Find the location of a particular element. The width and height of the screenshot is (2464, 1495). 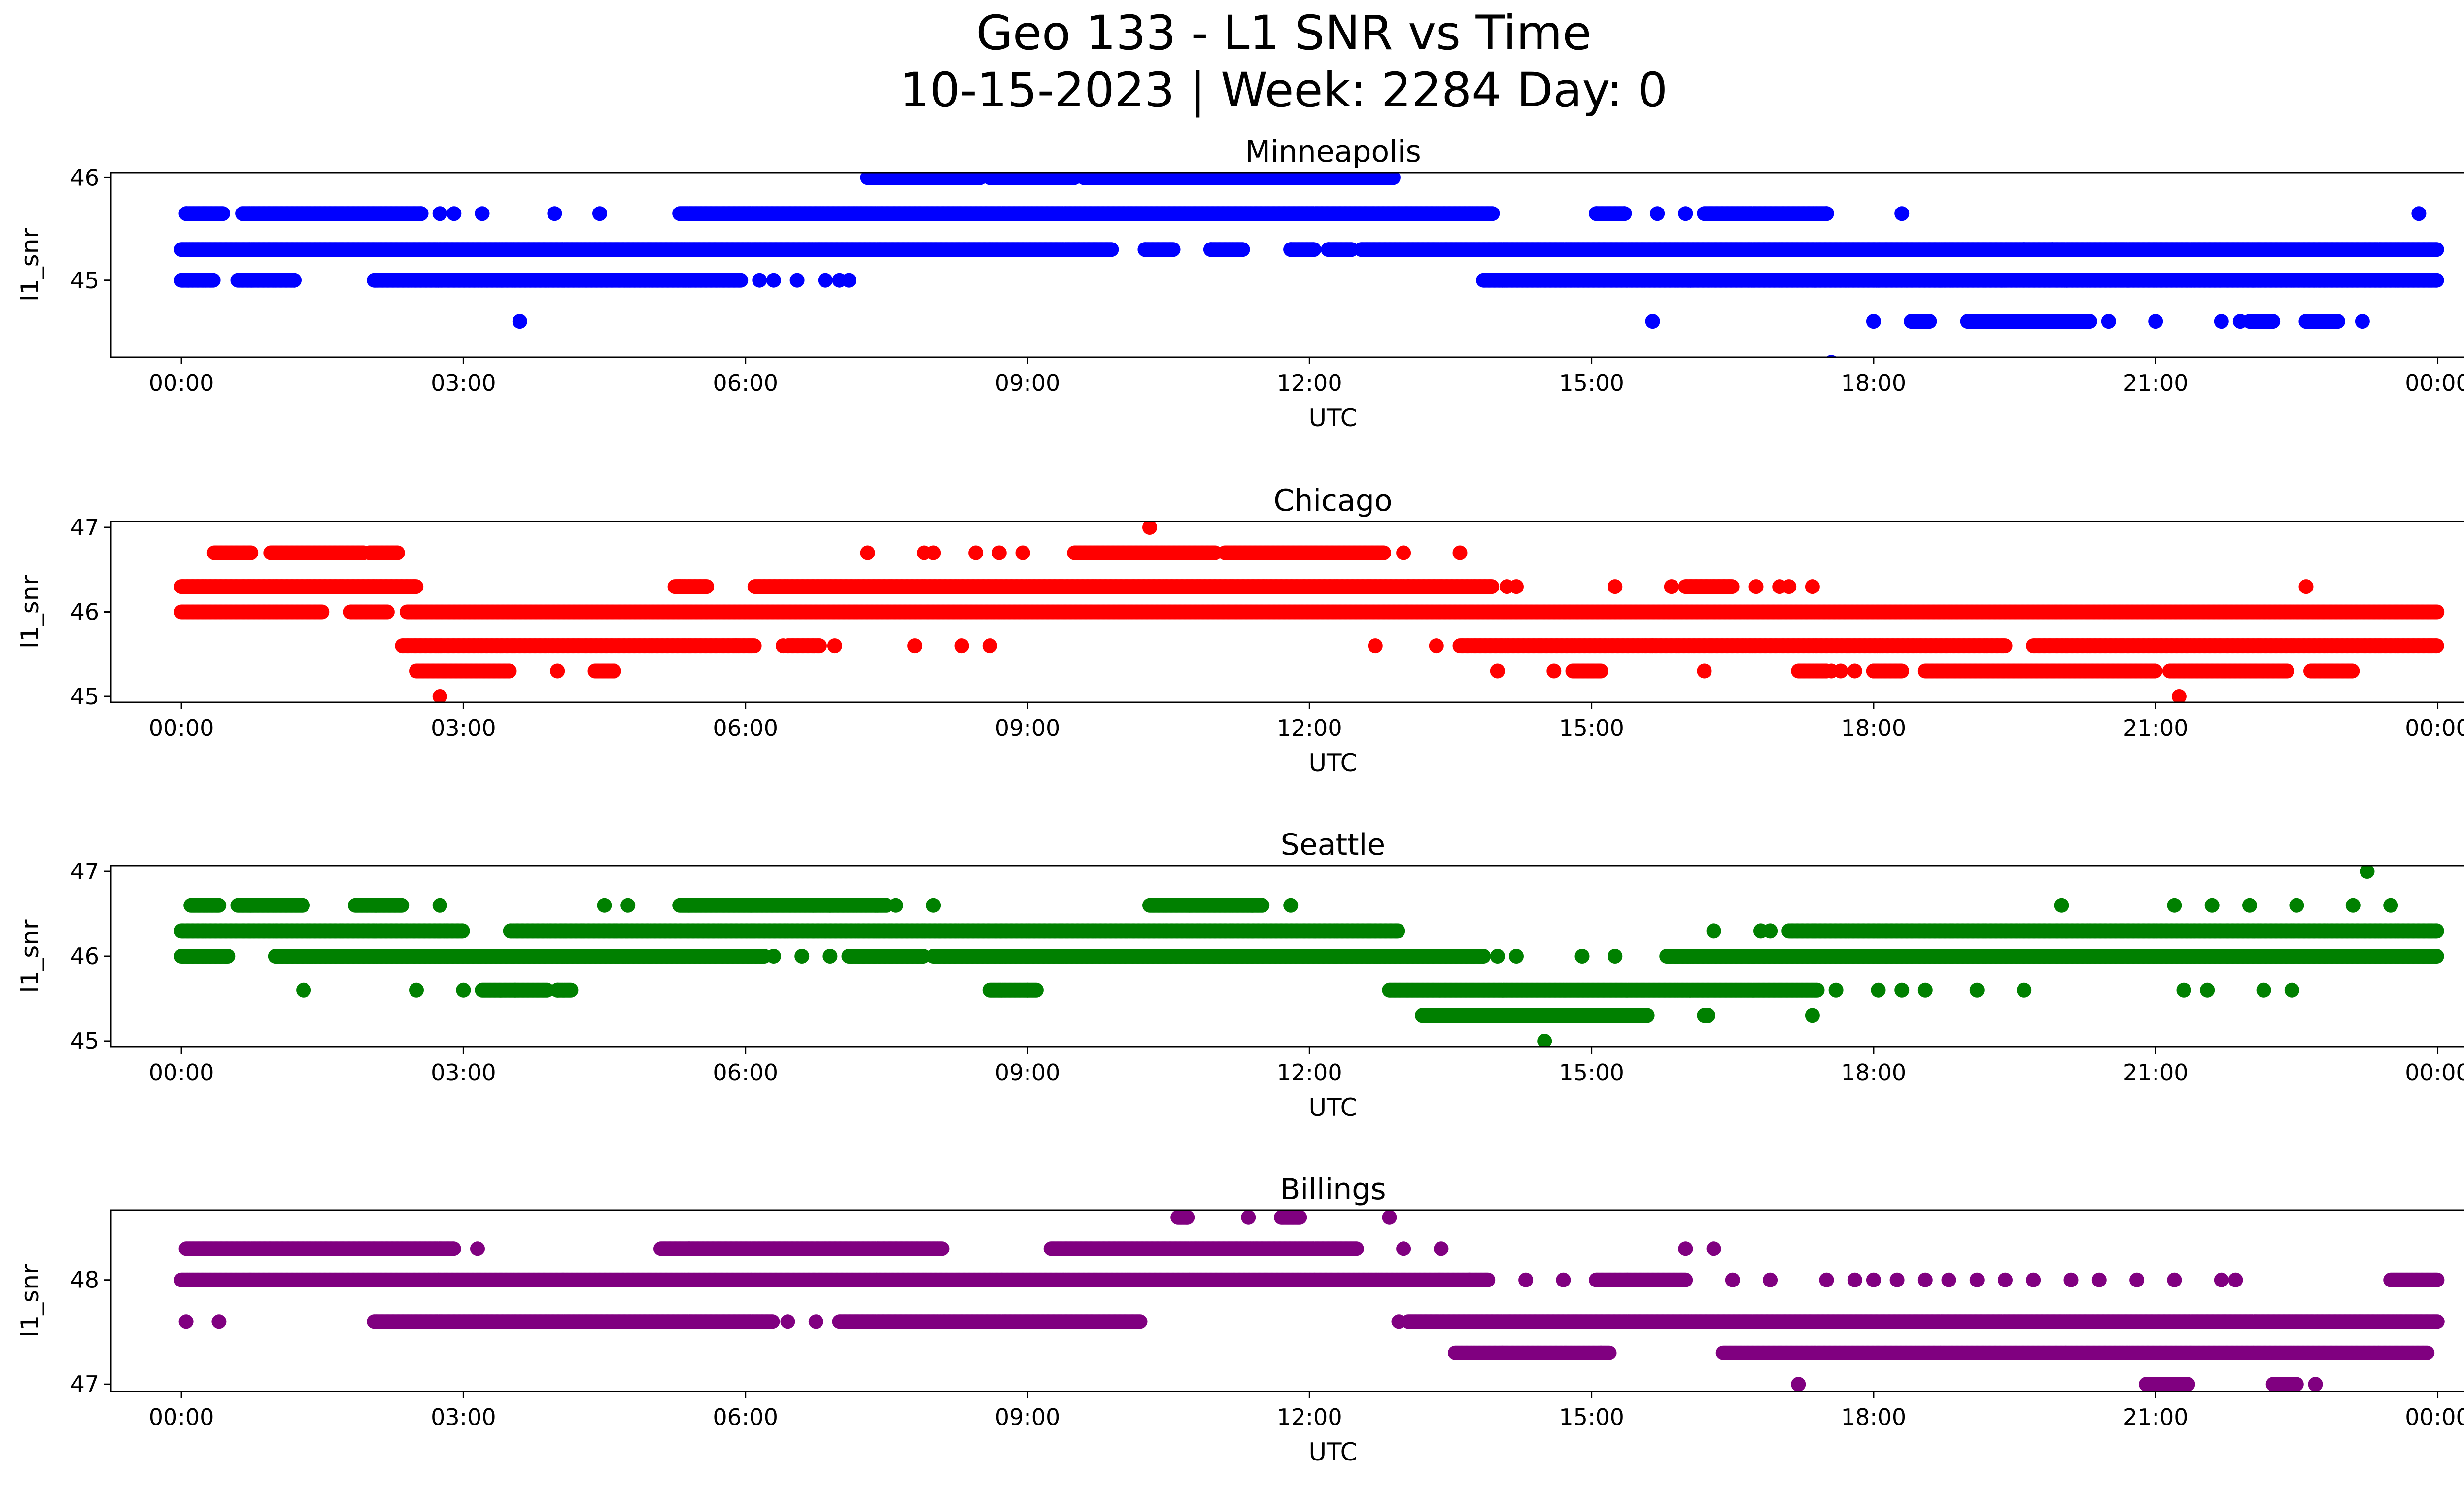

figure-title-line1: Geo 133 - L1 SNR vs Time is located at coordinates (1284, 33).